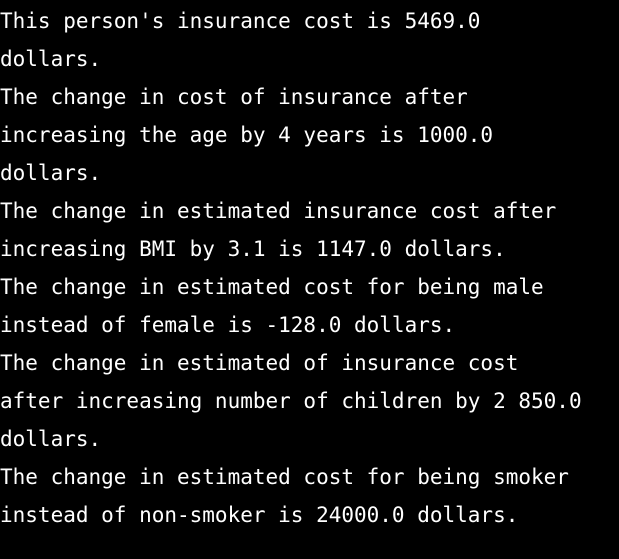 Image resolution: width=619 pixels, height=559 pixels. What do you see at coordinates (247, 135) in the screenshot?
I see `output-line: increasing the age by 4 years is 1000.0` at bounding box center [247, 135].